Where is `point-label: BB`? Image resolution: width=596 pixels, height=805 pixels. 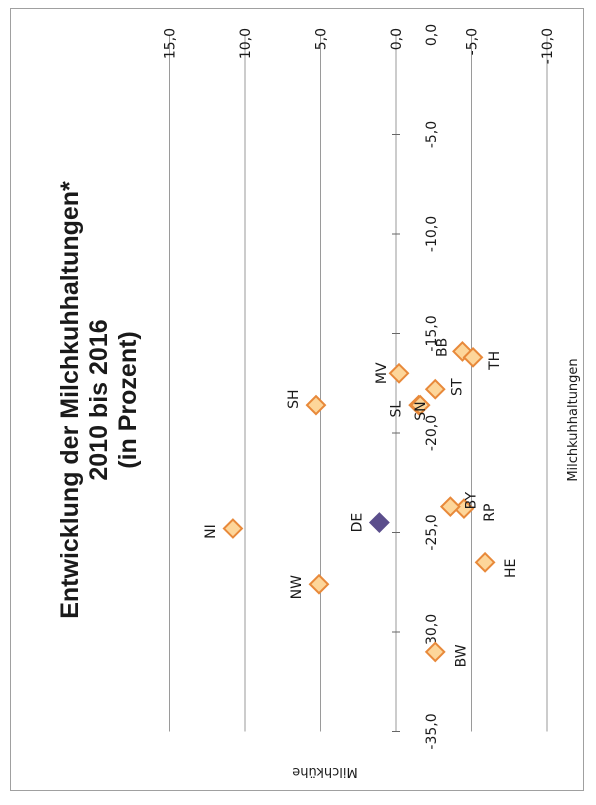 point-label: BB is located at coordinates (442, 347).